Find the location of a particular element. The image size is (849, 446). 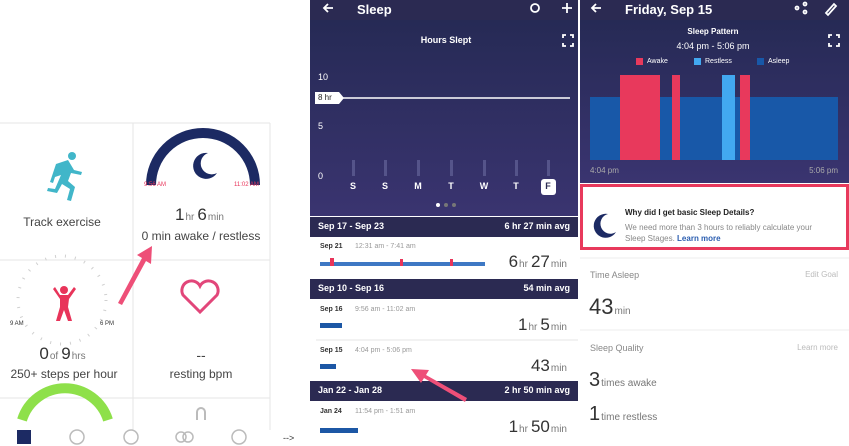

quality-item: 1time restless is located at coordinates (624, 414).